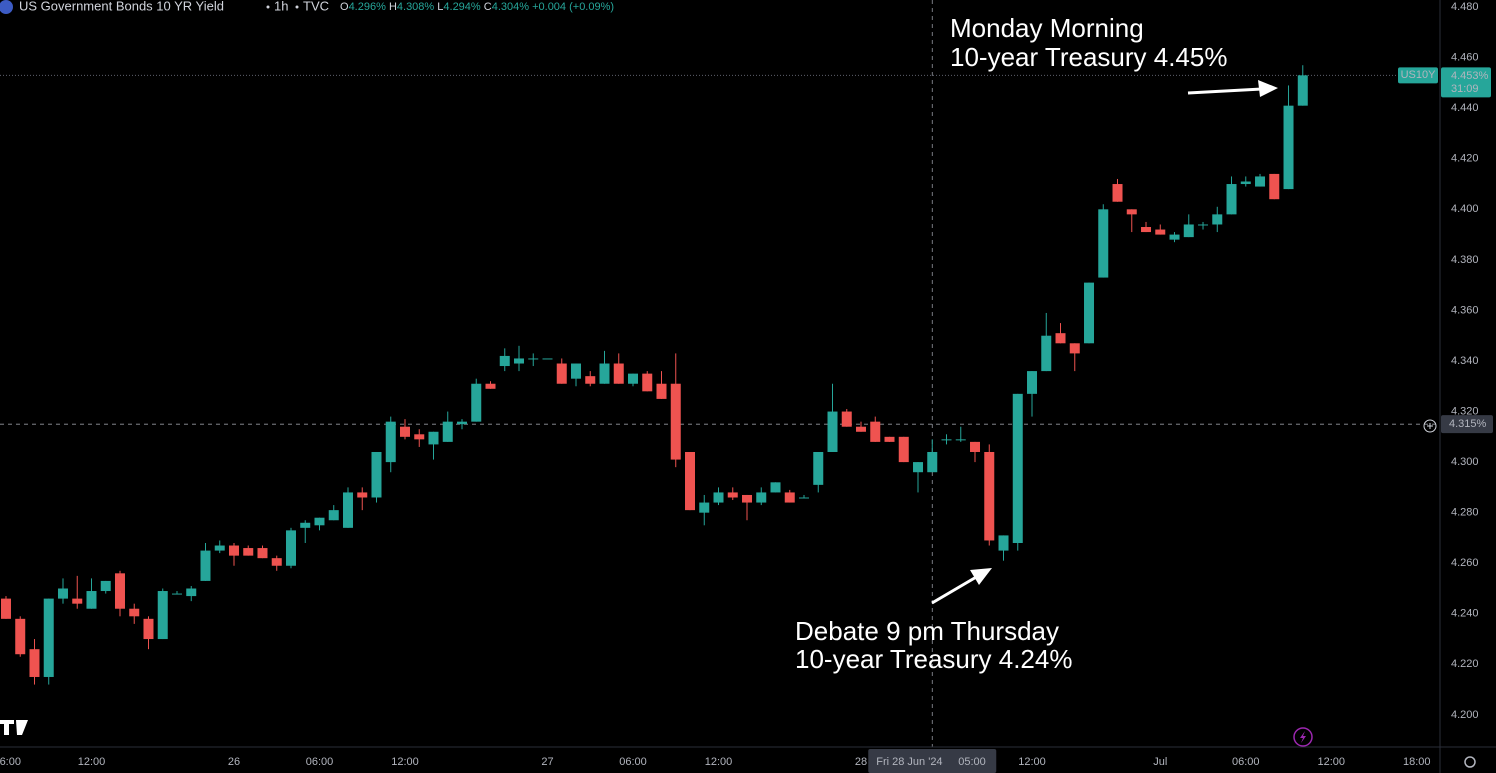  I want to click on symbol-tag-bg, so click(1418, 75).